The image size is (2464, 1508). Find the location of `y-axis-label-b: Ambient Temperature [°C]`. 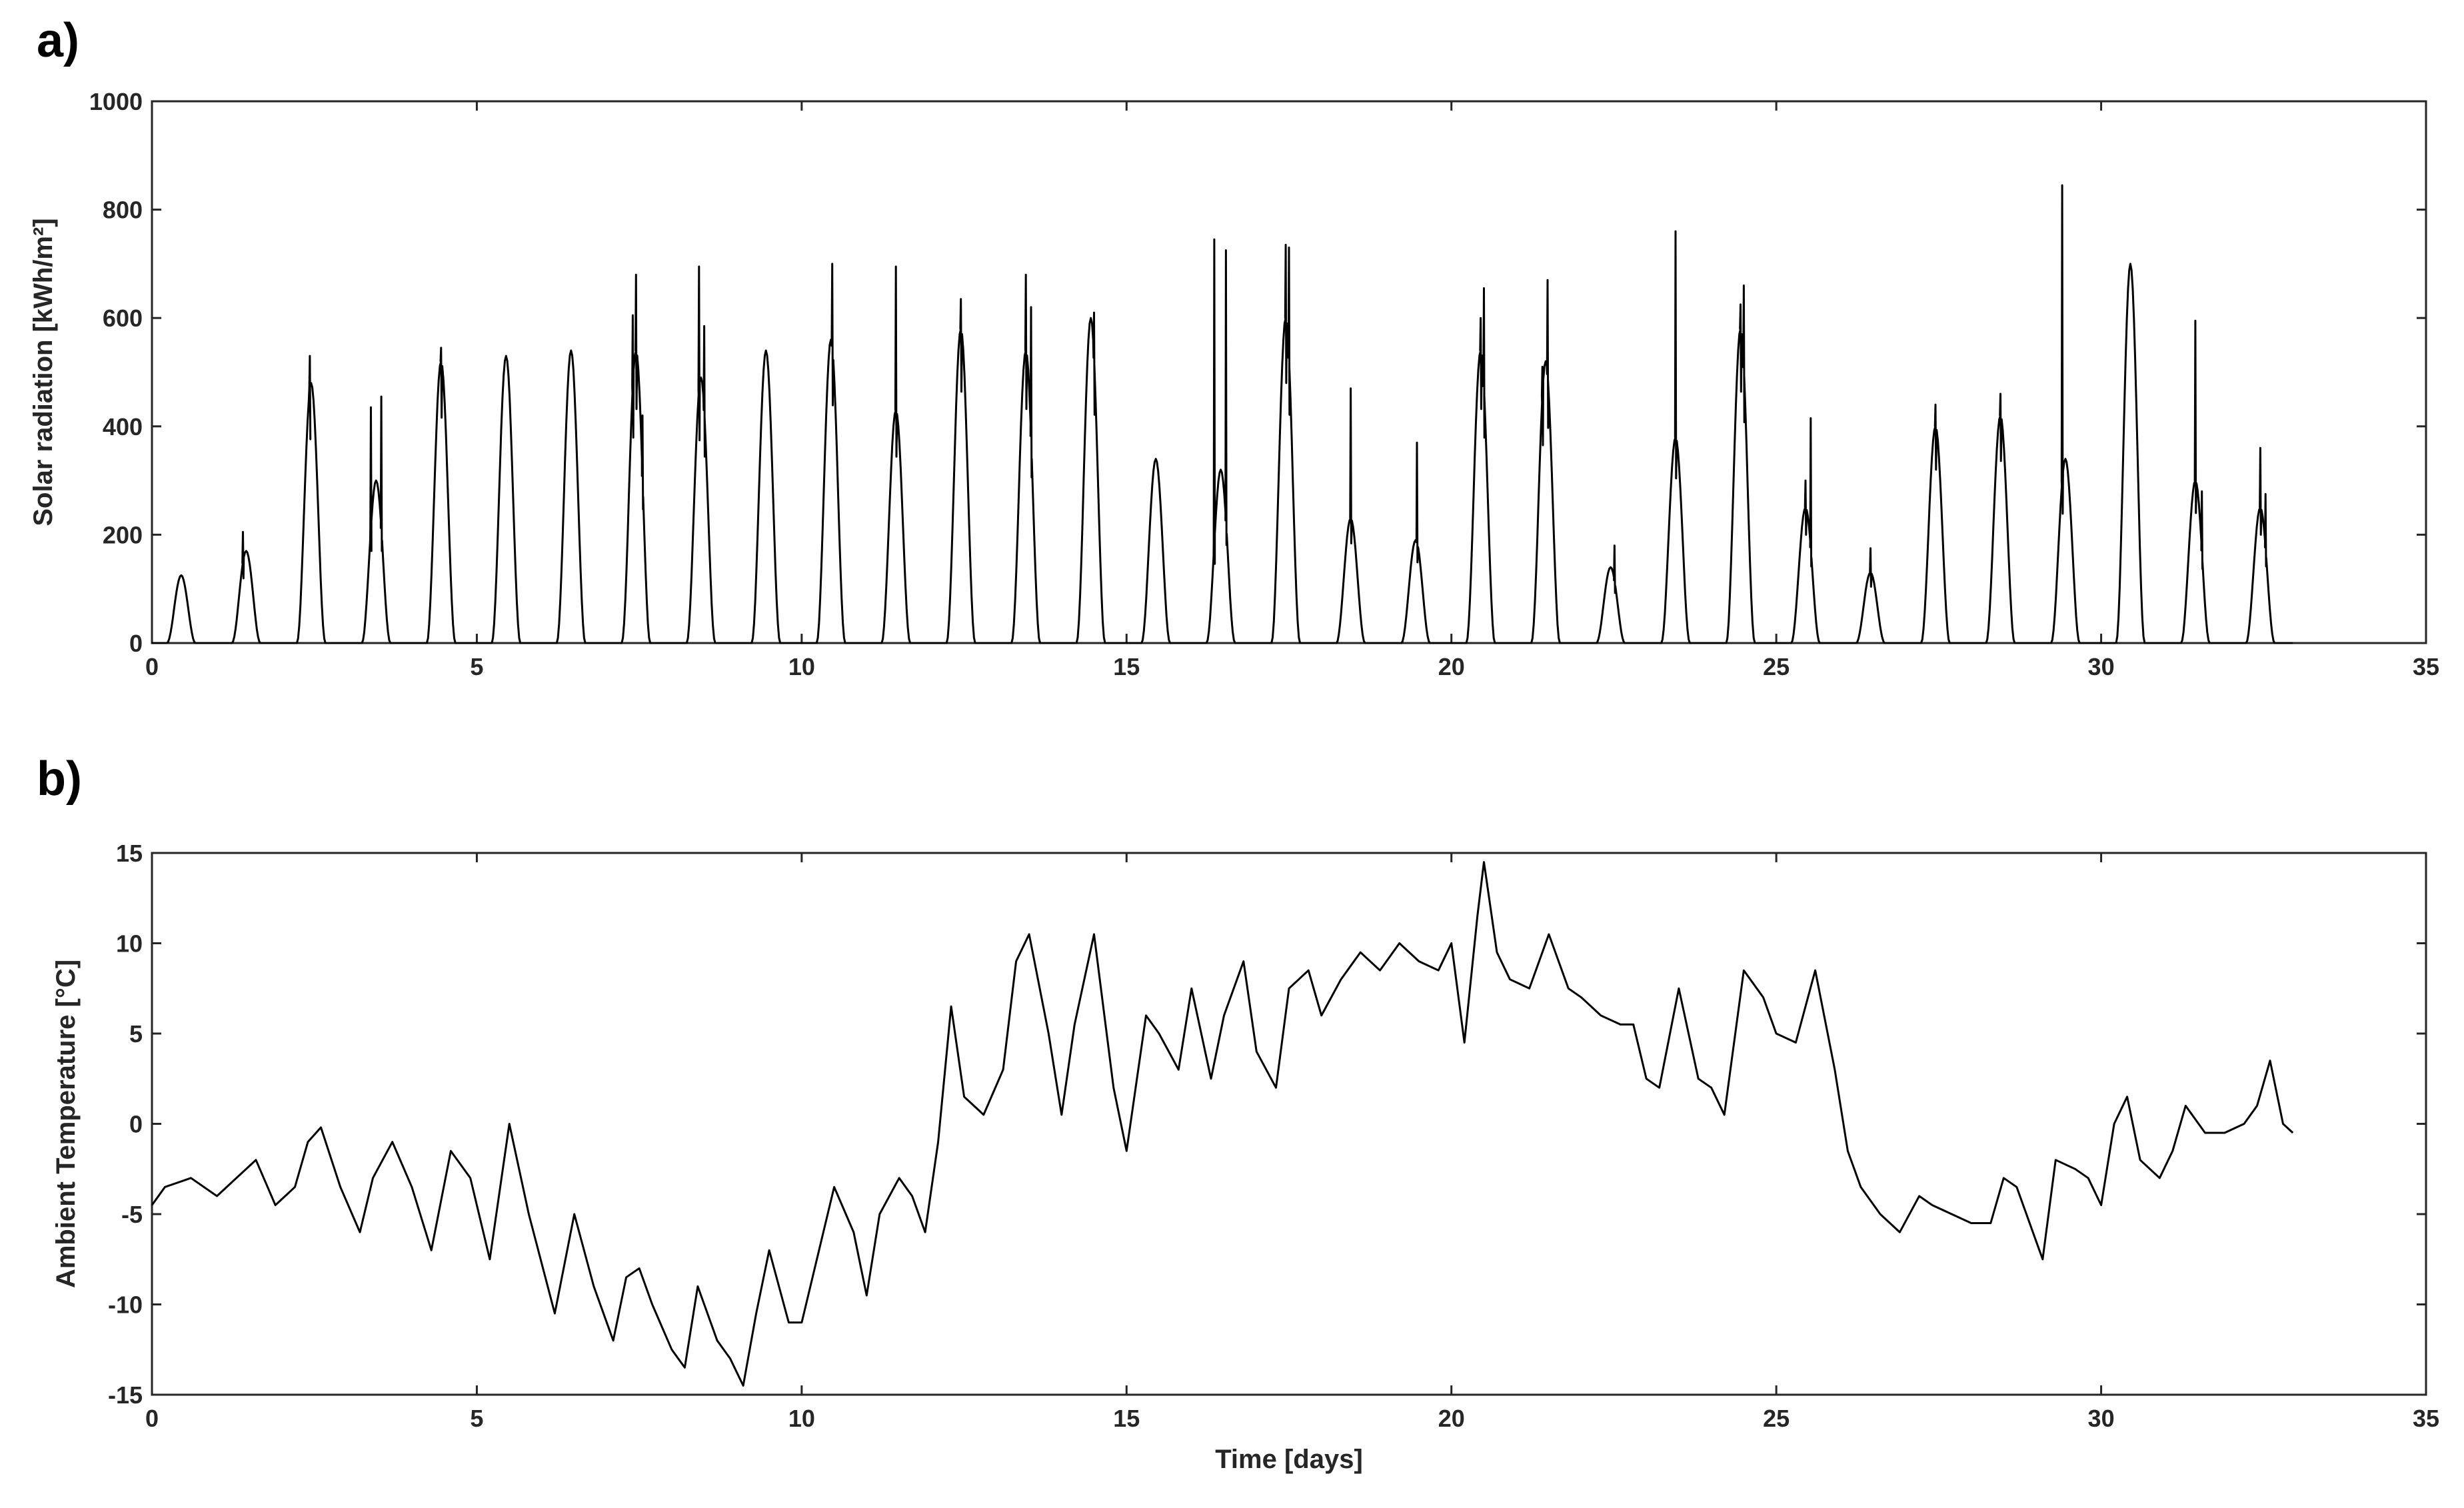

y-axis-label-b: Ambient Temperature [°C] is located at coordinates (66, 1124).